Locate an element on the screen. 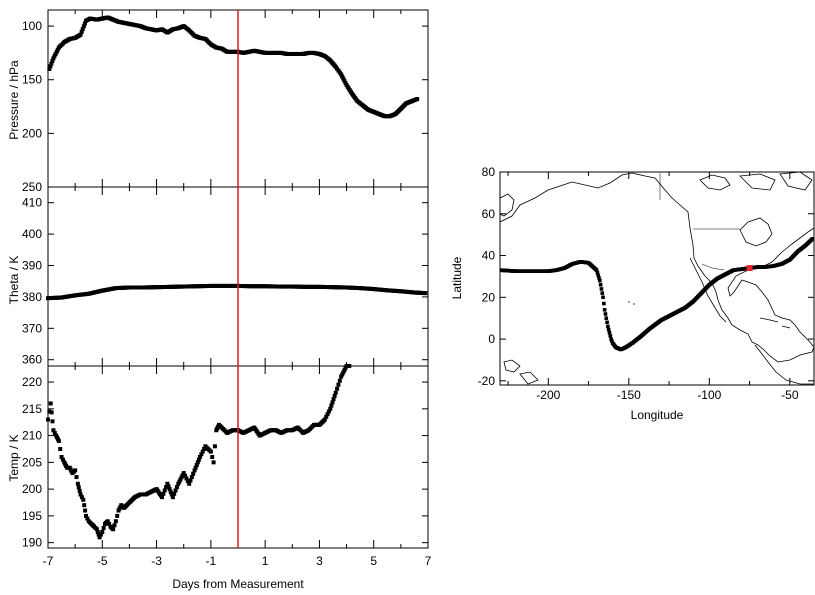 This screenshot has height=595, width=815. y-tick-label: 410 is located at coordinates (32, 203).